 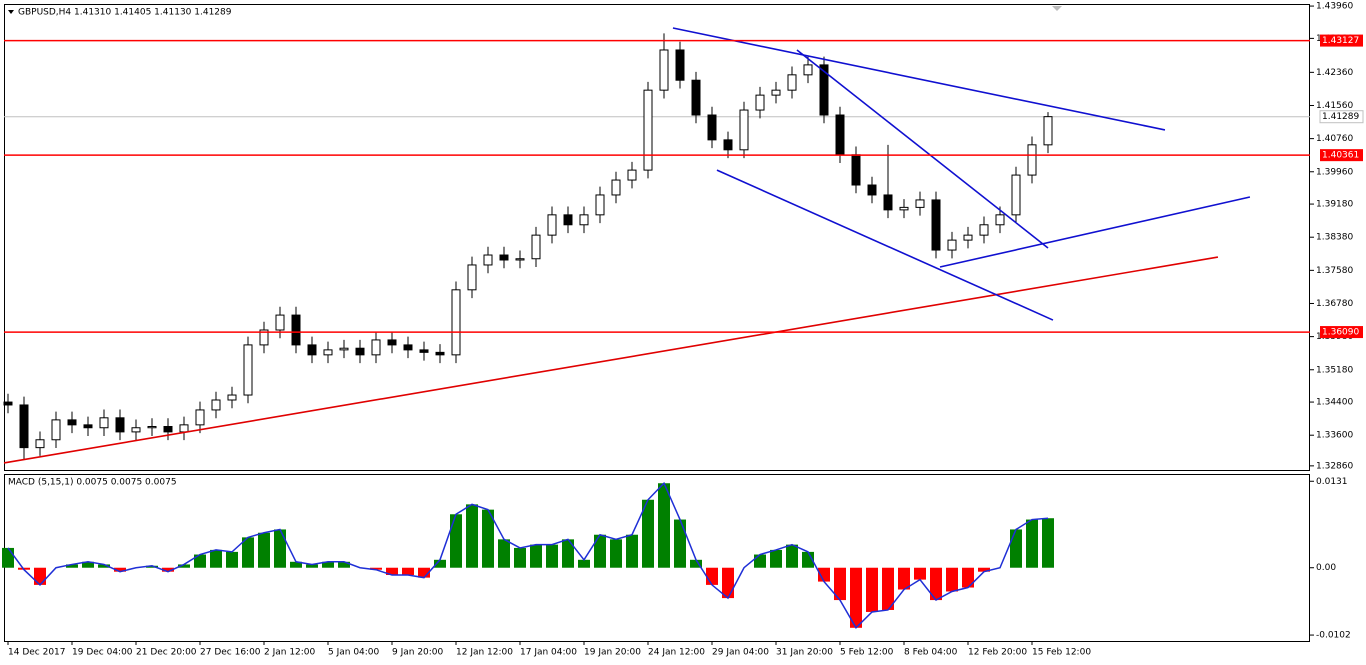 I want to click on y-tick-label: 1.35180, so click(x=1334, y=370).